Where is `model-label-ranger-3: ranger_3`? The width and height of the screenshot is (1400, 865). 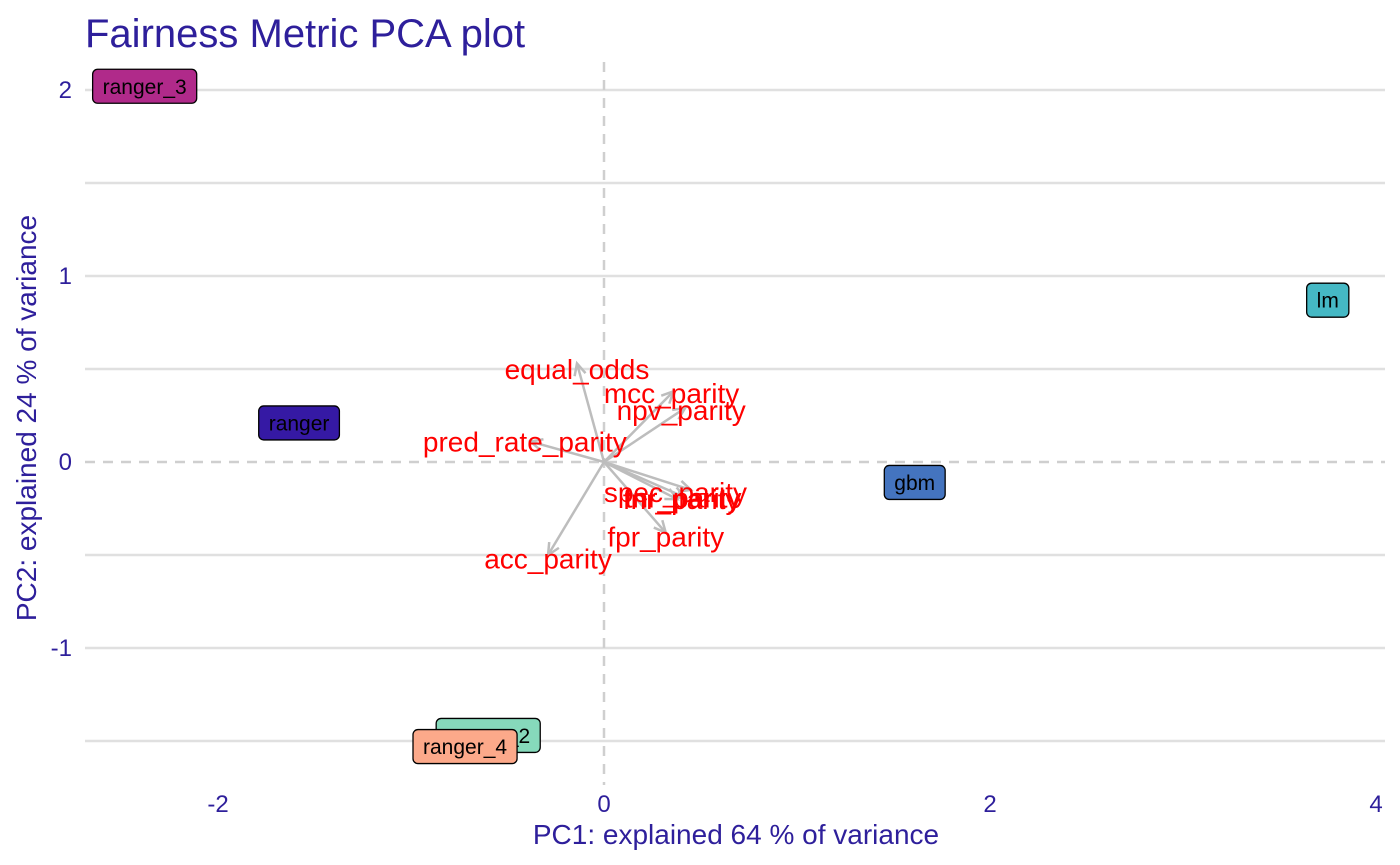
model-label-ranger-3: ranger_3 is located at coordinates (144, 86).